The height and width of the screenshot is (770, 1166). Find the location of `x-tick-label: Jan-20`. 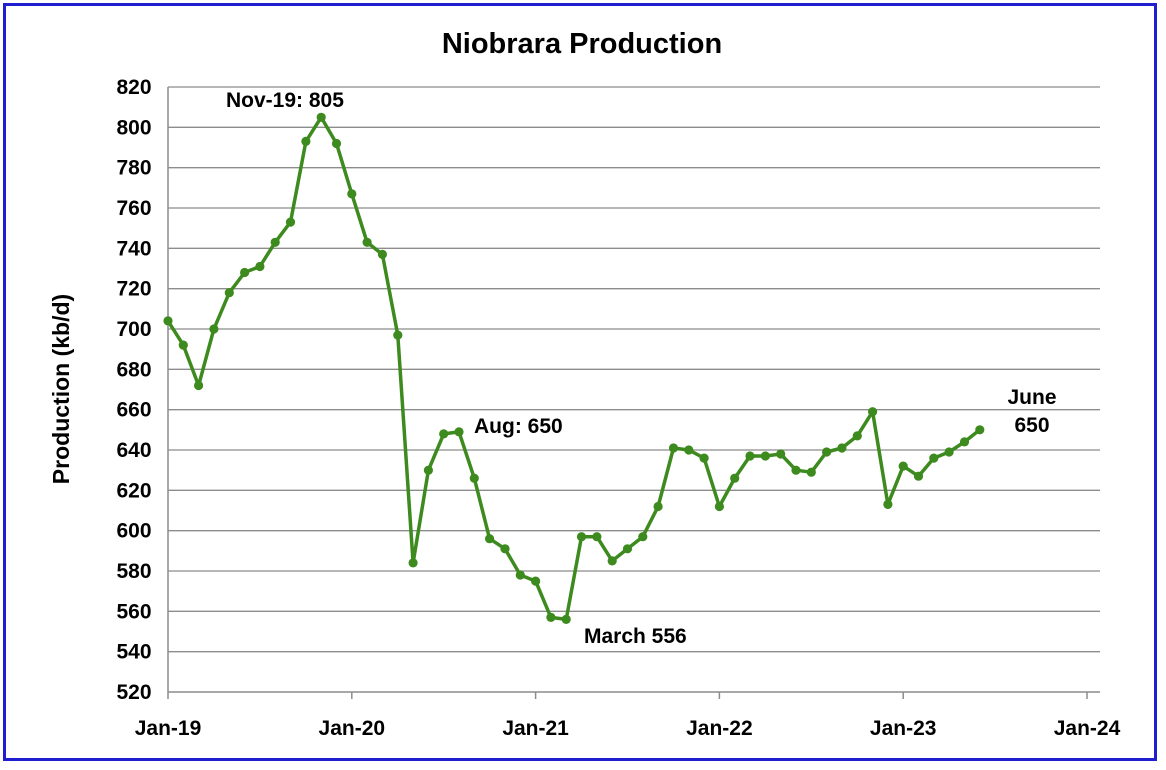

x-tick-label: Jan-20 is located at coordinates (352, 728).